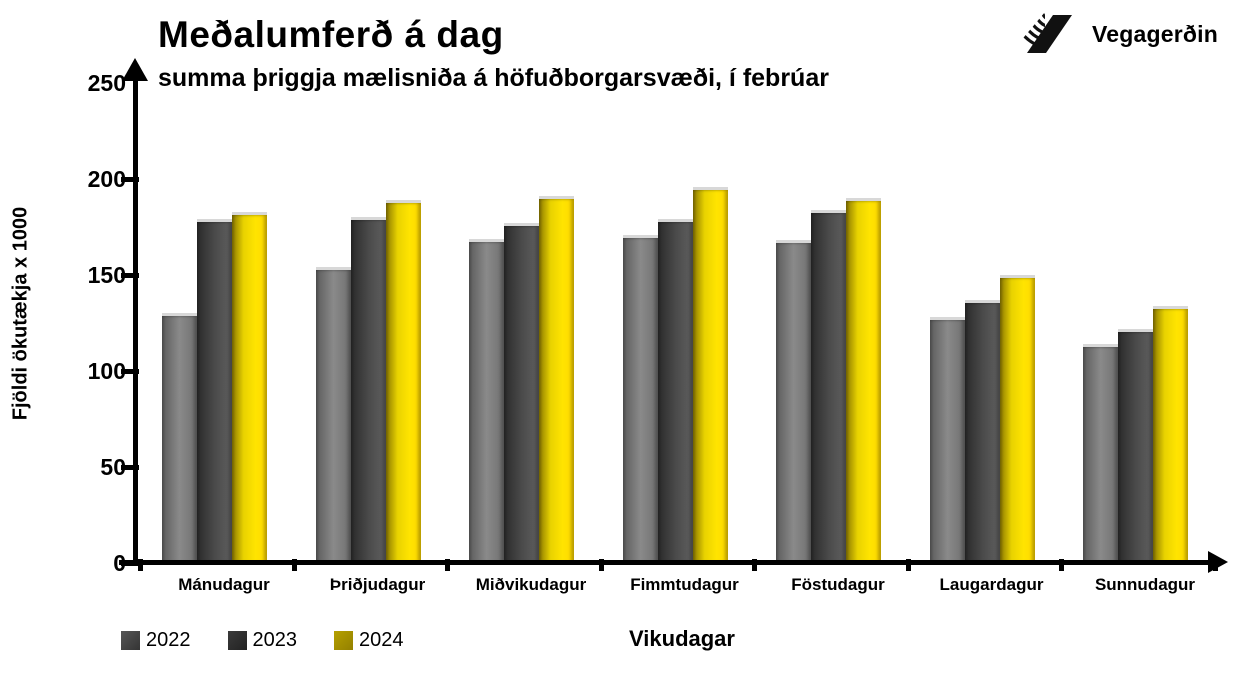 This screenshot has height=673, width=1257. Describe the element at coordinates (1145, 584) in the screenshot. I see `x-category-label: Sunnudagur` at that location.